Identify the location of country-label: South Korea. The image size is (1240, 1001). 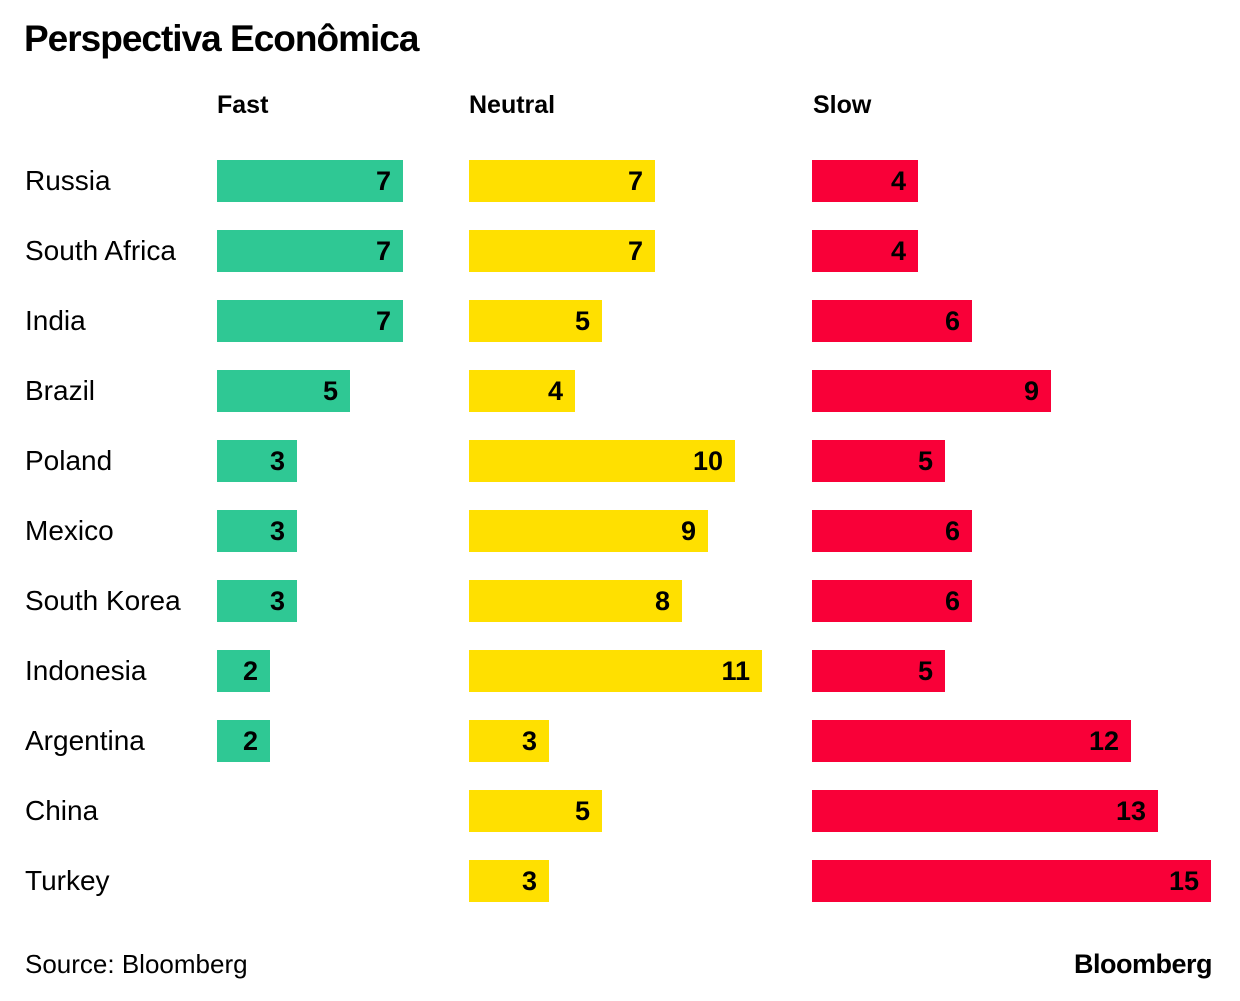
(103, 600).